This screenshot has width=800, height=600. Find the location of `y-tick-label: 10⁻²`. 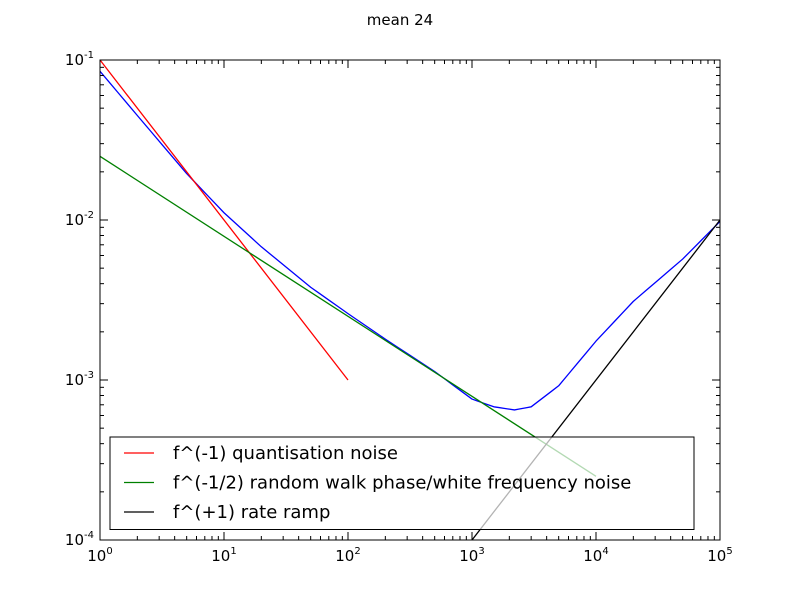

y-tick-label: 10⁻² is located at coordinates (79, 219).